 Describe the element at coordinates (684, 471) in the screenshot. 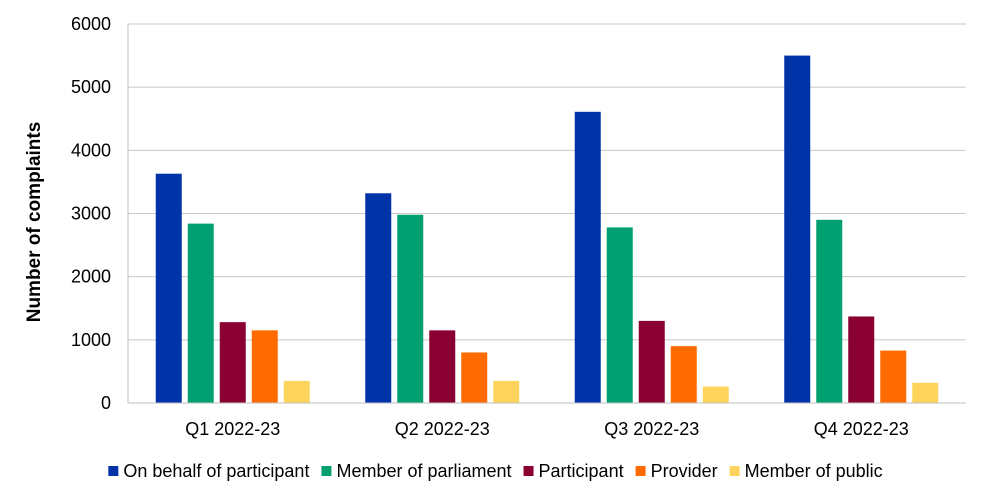

I see `legend-label: Provider` at that location.